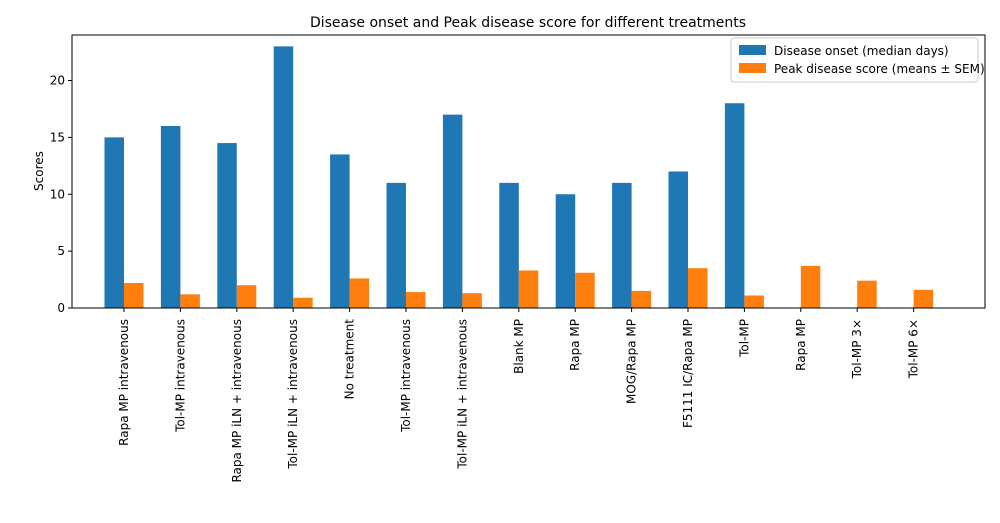  What do you see at coordinates (237, 401) in the screenshot?
I see `x-tick-label: Rapa MP iLN + intravenous` at bounding box center [237, 401].